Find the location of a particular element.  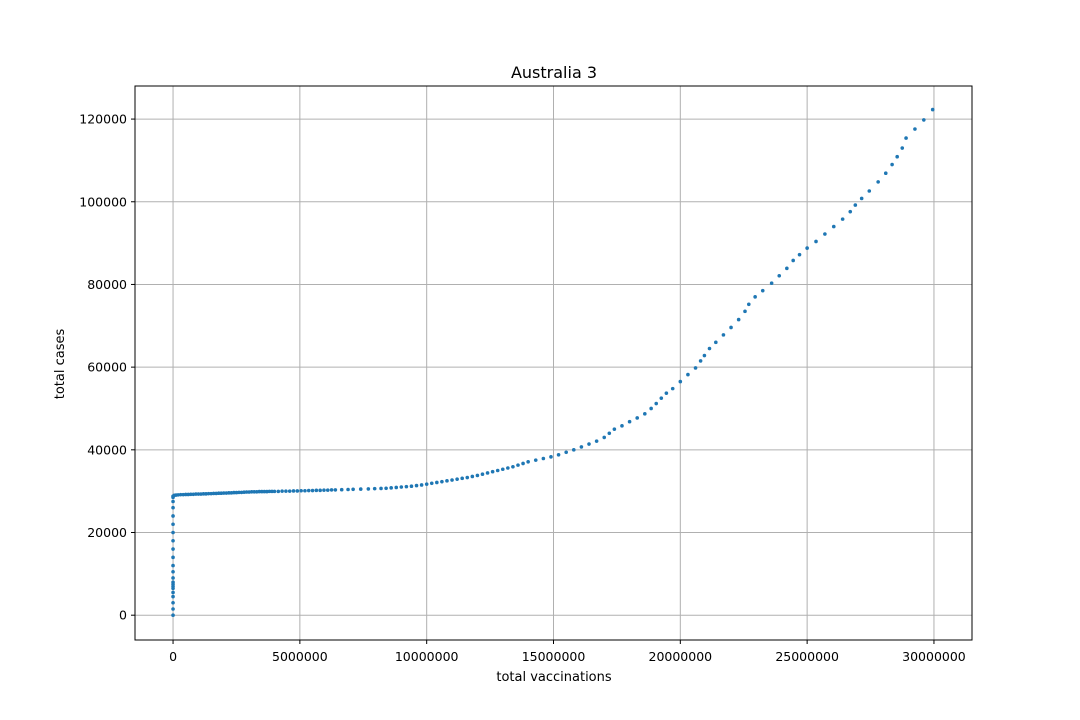

chart-title: Australia 3 is located at coordinates (554, 72).